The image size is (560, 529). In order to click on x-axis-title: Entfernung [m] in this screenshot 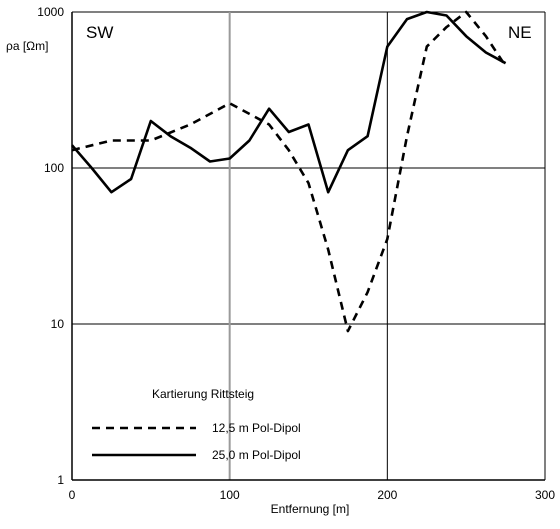, I will do `click(310, 509)`.